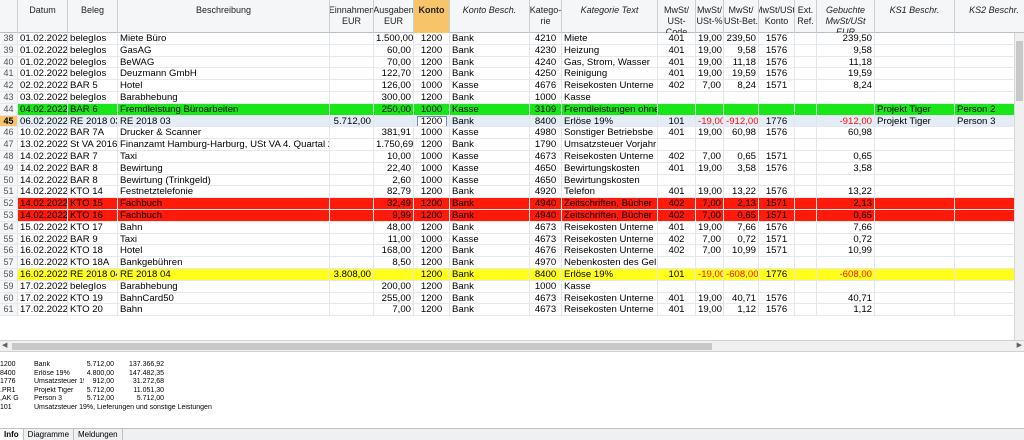 Image resolution: width=1024 pixels, height=440 pixels. I want to click on table-cell: 13,22, so click(741, 192).